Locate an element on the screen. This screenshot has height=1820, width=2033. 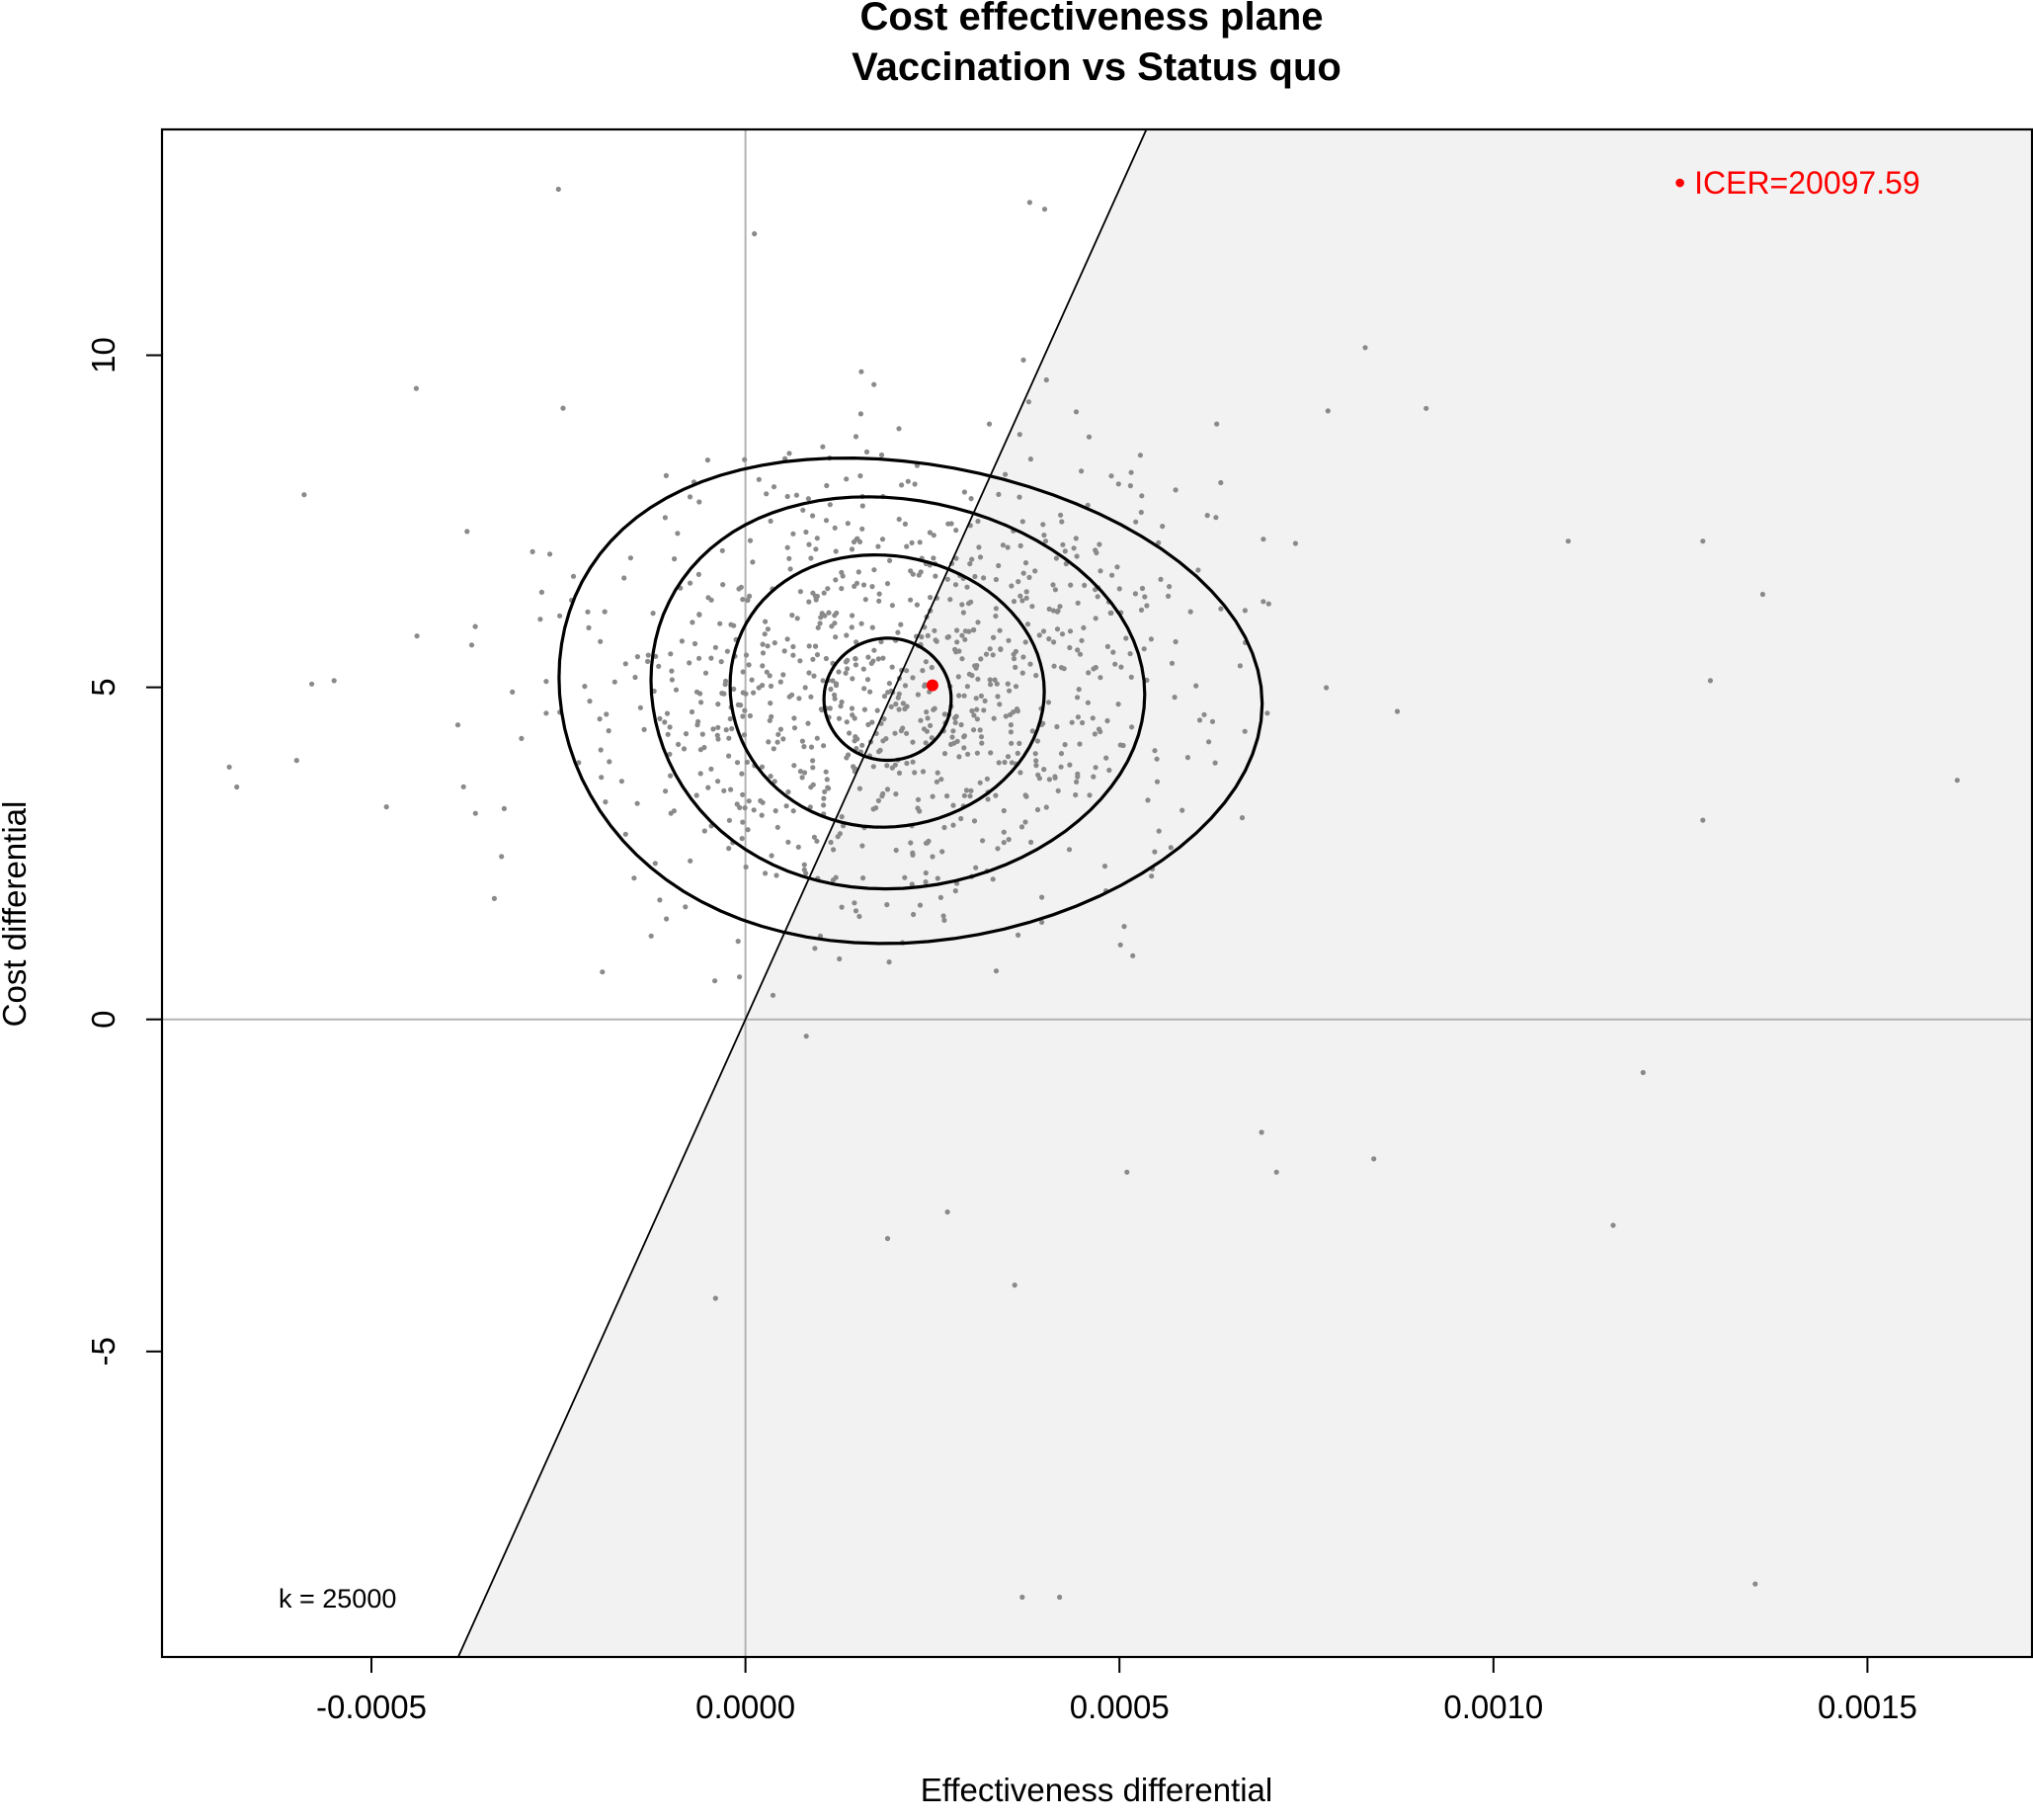
density-contours is located at coordinates (910, 700).